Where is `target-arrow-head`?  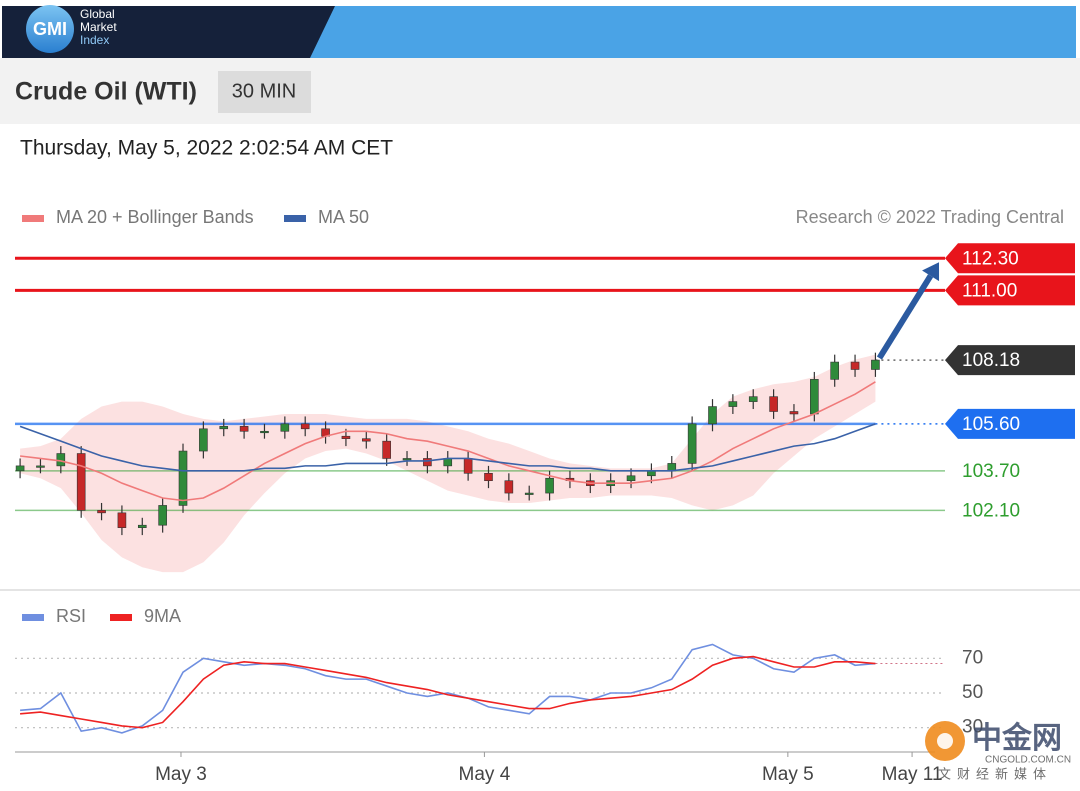
target-arrow-head is located at coordinates (931, 272).